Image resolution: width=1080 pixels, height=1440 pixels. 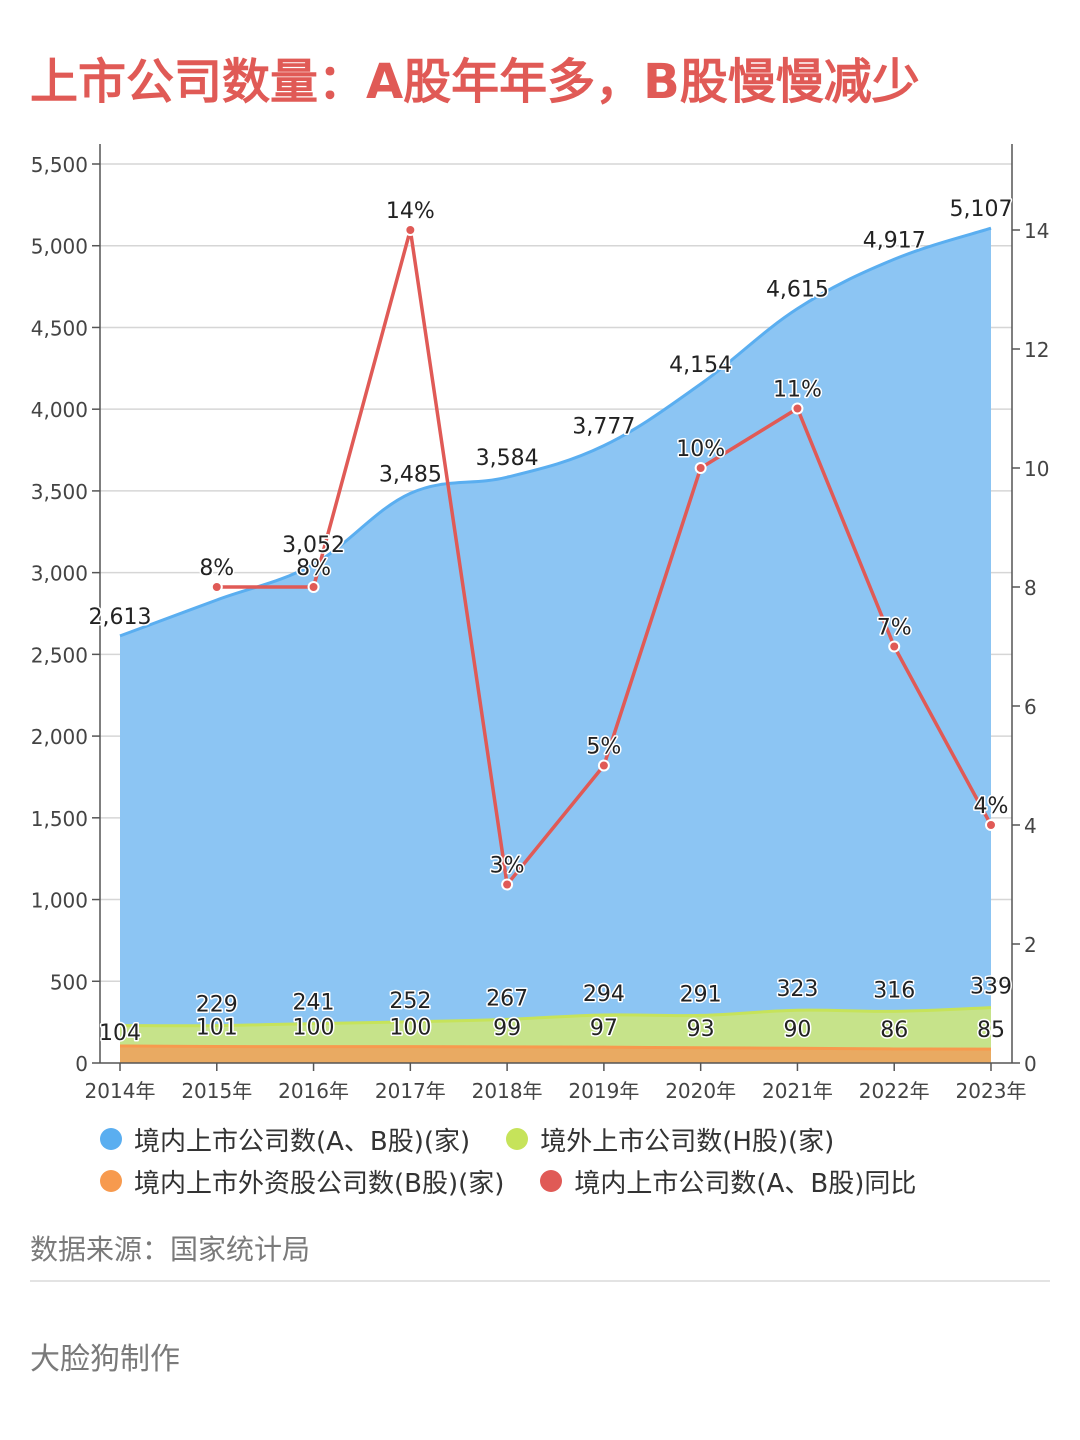 What do you see at coordinates (797, 1029) in the screenshot?
I see `label-b-share: 90` at bounding box center [797, 1029].